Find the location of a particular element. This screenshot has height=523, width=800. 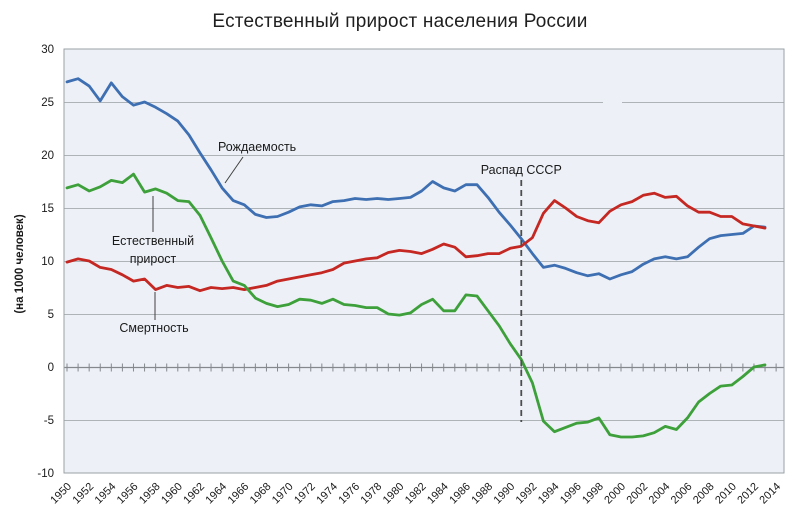

x-tick-label: 1976 is located at coordinates (349, 494).